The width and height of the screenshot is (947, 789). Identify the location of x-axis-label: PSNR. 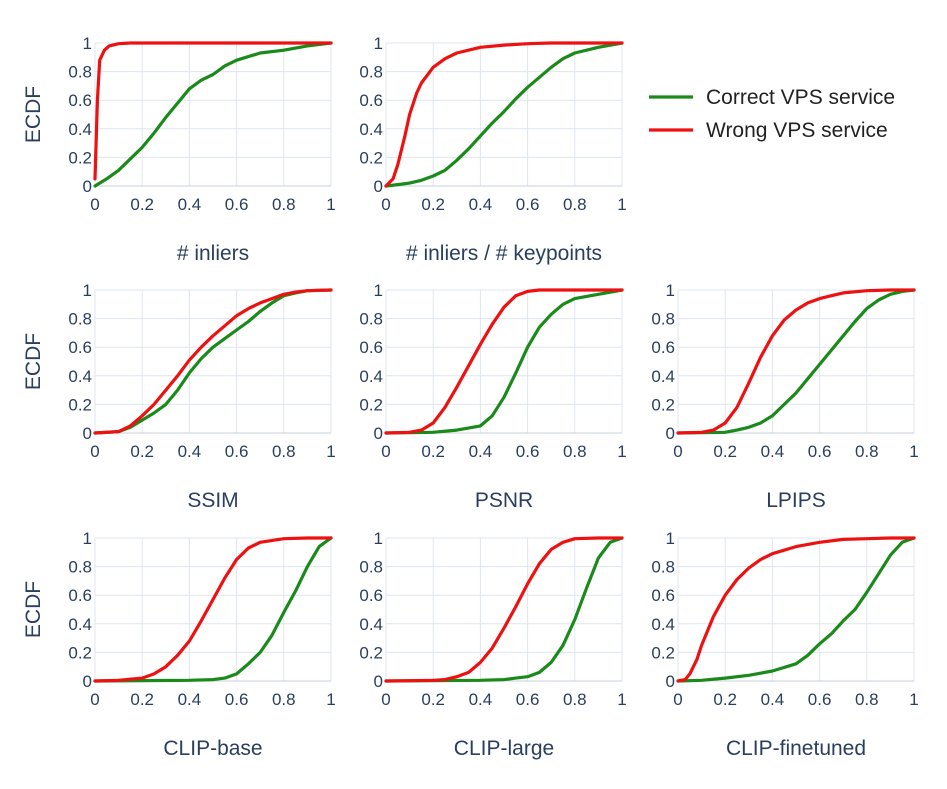
(504, 500).